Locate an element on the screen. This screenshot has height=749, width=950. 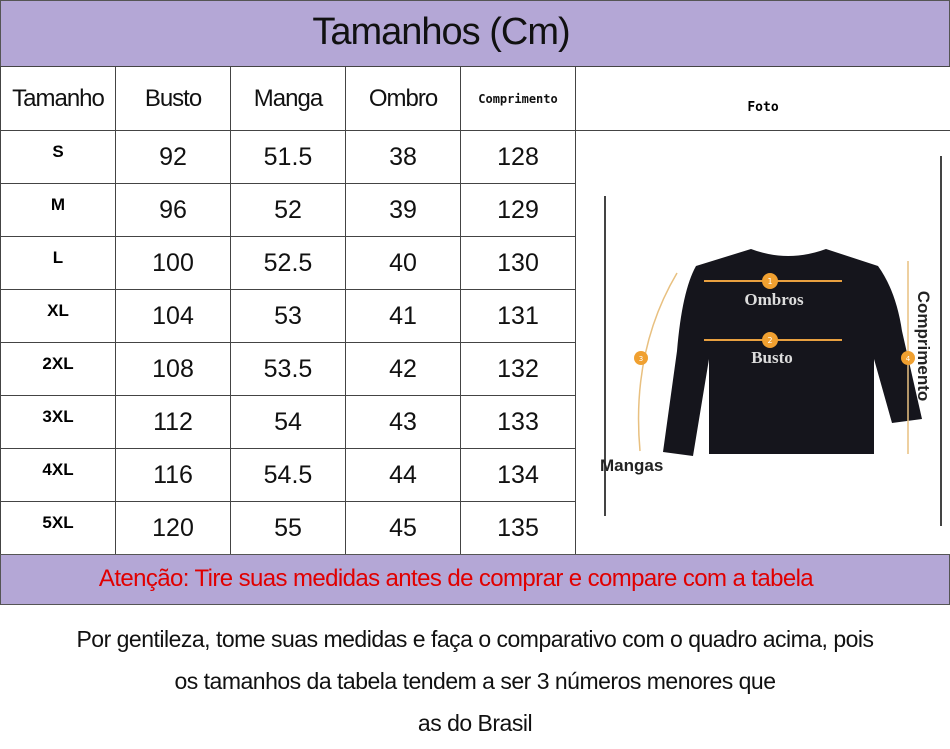
measurement-value: 92 is located at coordinates (173, 156).